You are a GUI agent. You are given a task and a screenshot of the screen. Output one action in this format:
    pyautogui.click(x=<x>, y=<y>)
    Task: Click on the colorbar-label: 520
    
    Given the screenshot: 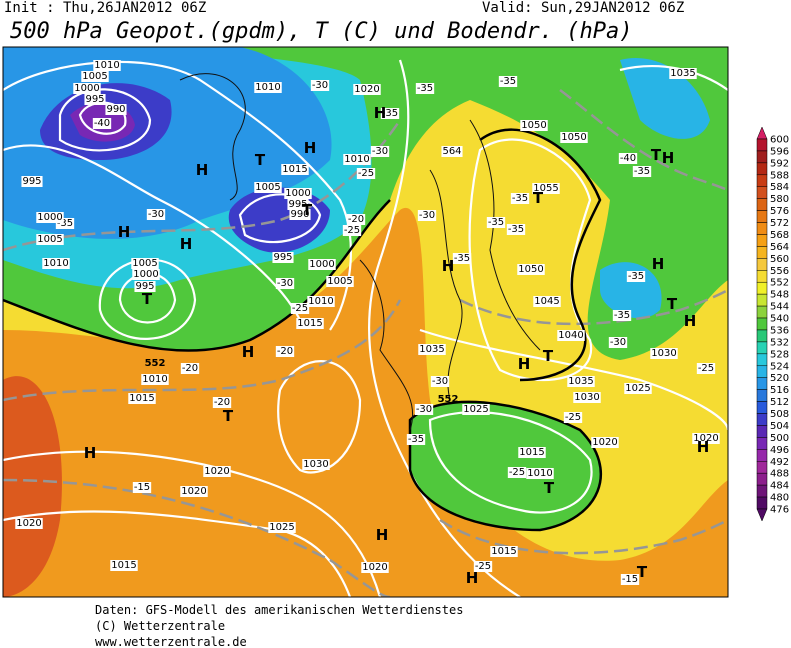 What is the action you would take?
    pyautogui.click(x=779, y=378)
    